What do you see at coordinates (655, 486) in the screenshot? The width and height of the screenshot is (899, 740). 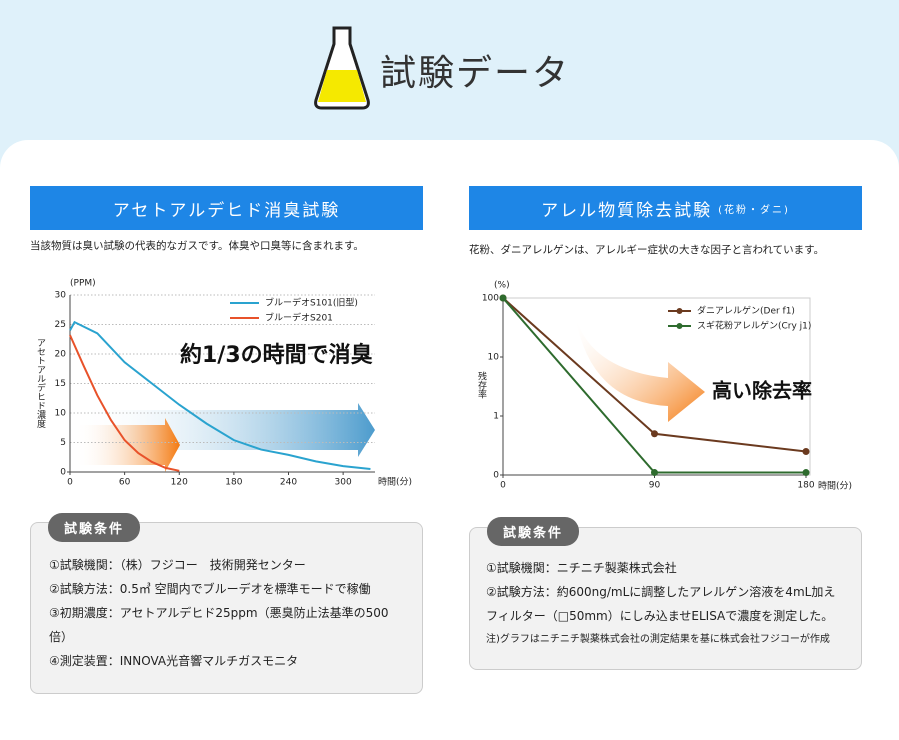 I see `x-tick-label: 90` at bounding box center [655, 486].